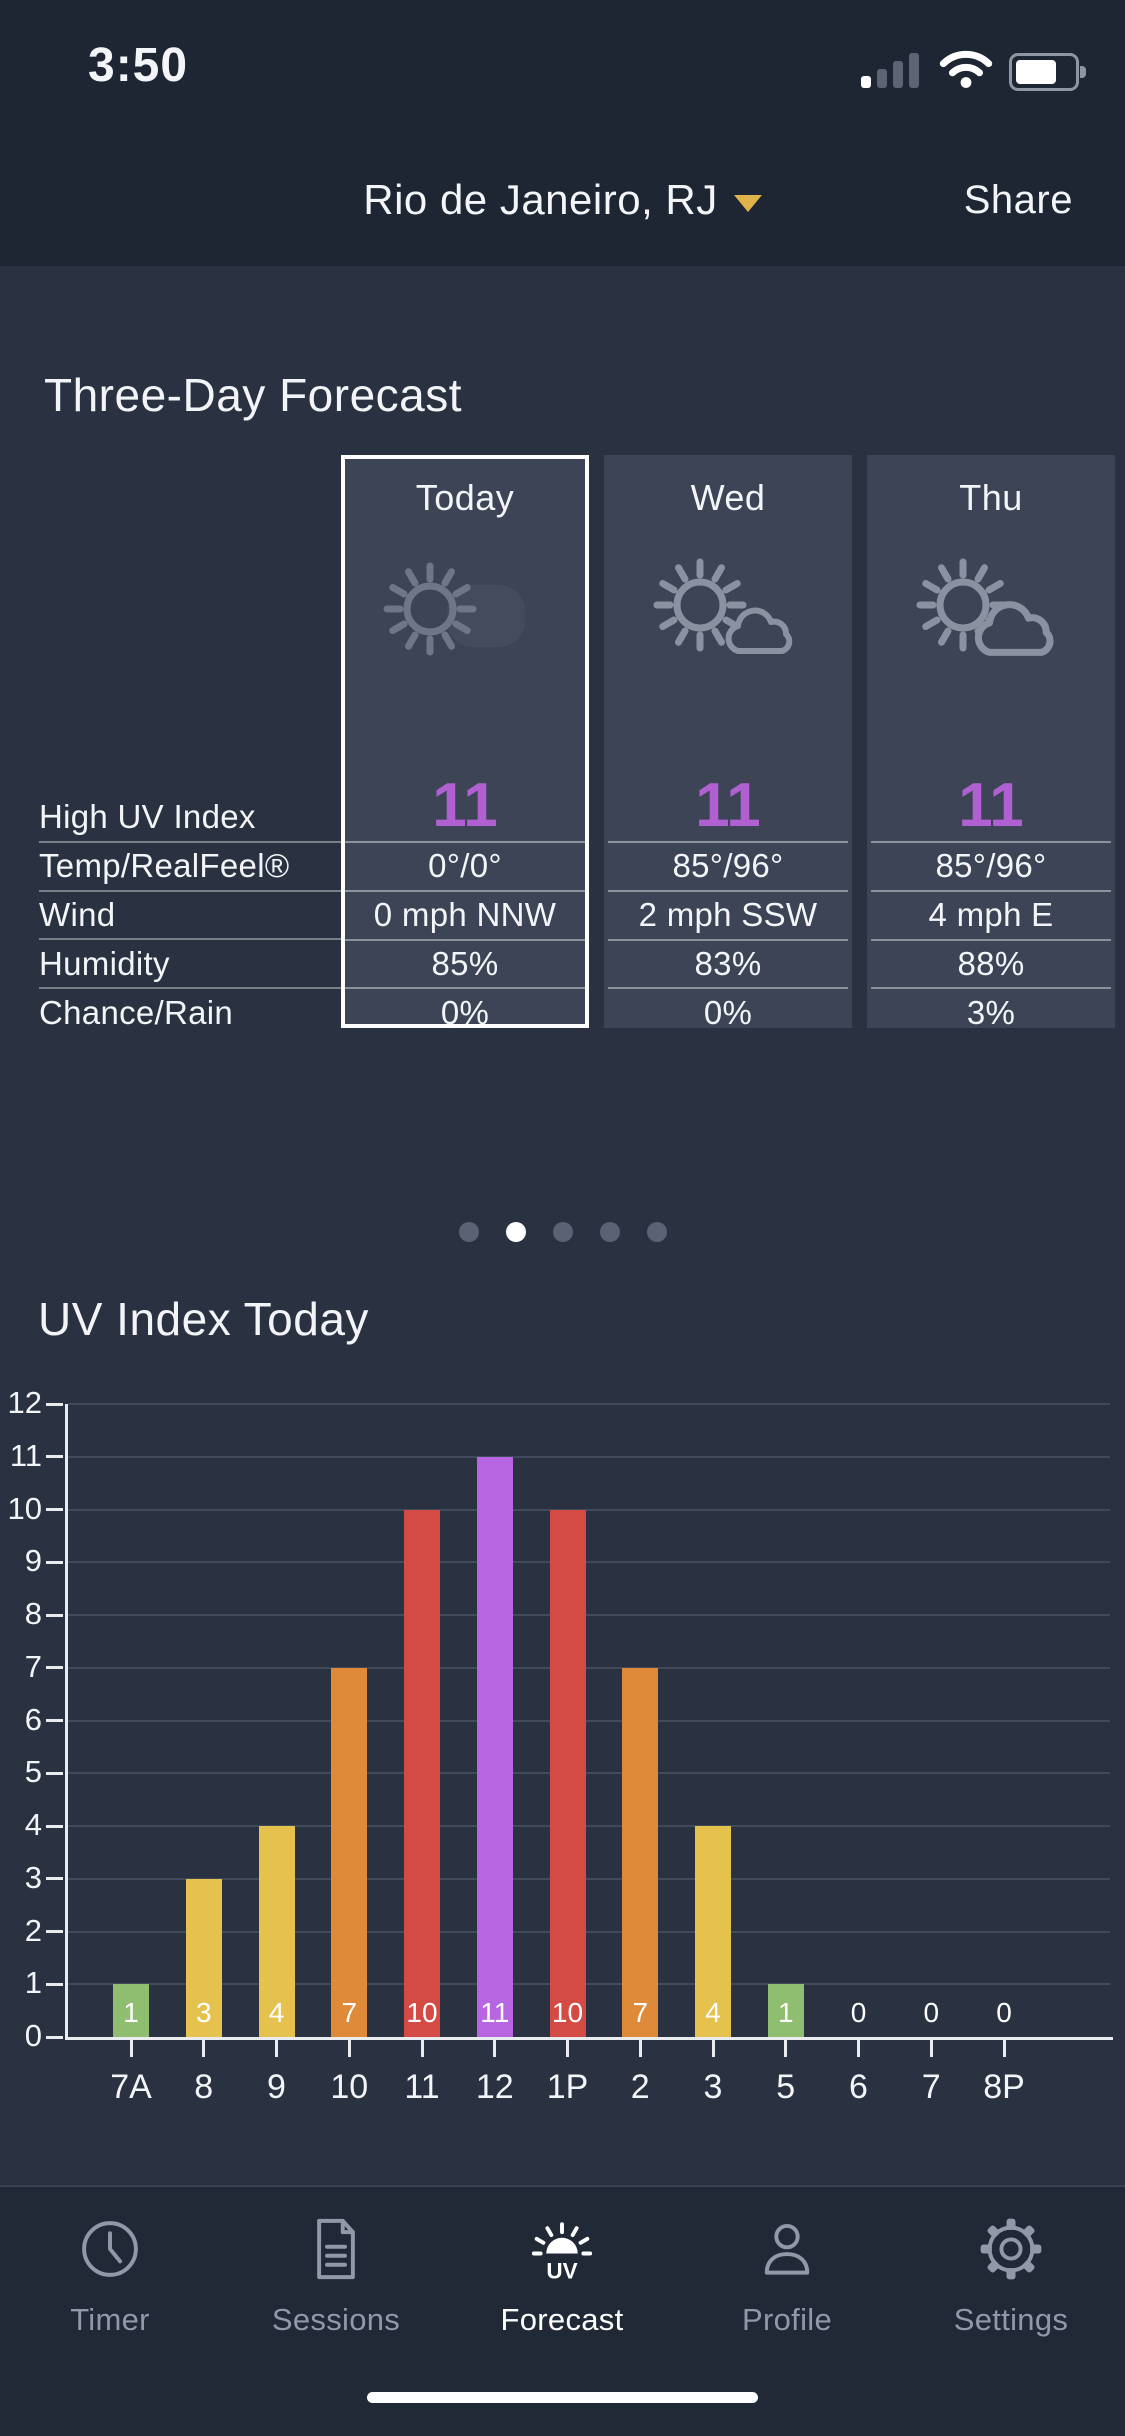 This screenshot has width=1125, height=2436. What do you see at coordinates (728, 612) in the screenshot?
I see `sun-small-cloud-icon` at bounding box center [728, 612].